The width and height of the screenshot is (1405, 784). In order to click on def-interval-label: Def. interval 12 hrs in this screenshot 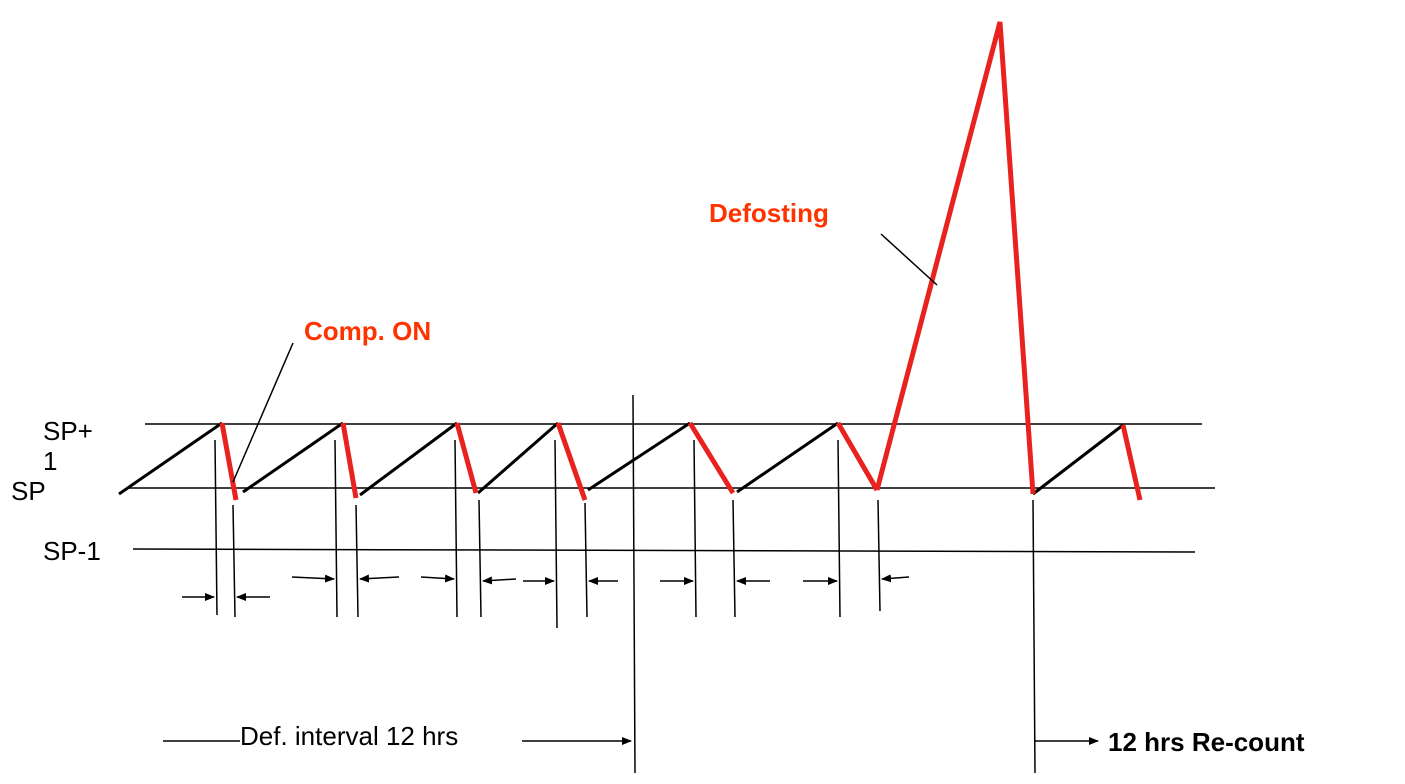, I will do `click(349, 736)`.